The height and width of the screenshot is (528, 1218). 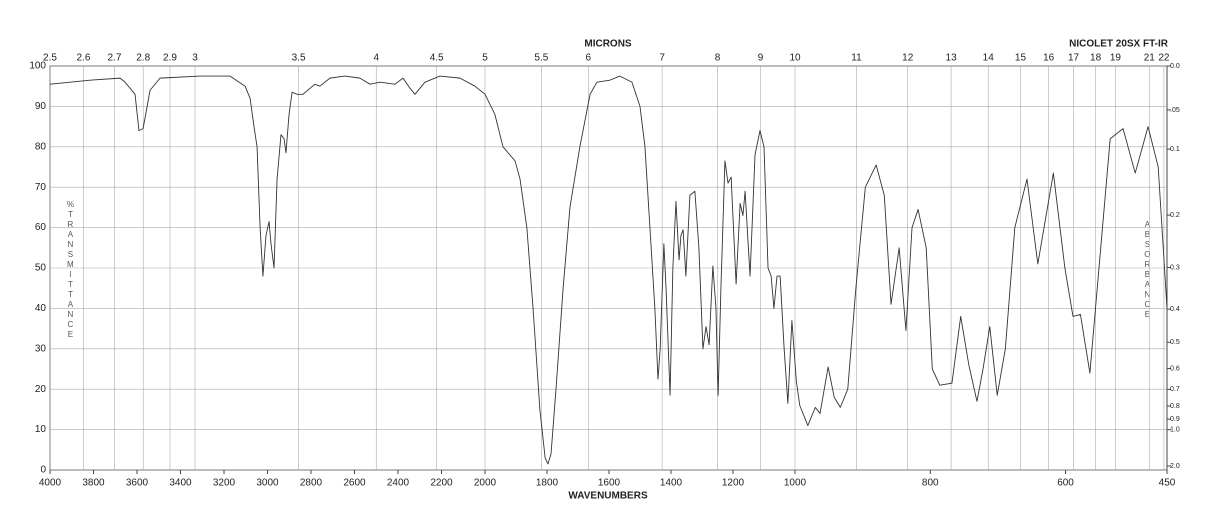 What do you see at coordinates (795, 483) in the screenshot?
I see `x-tick-label: 1000` at bounding box center [795, 483].